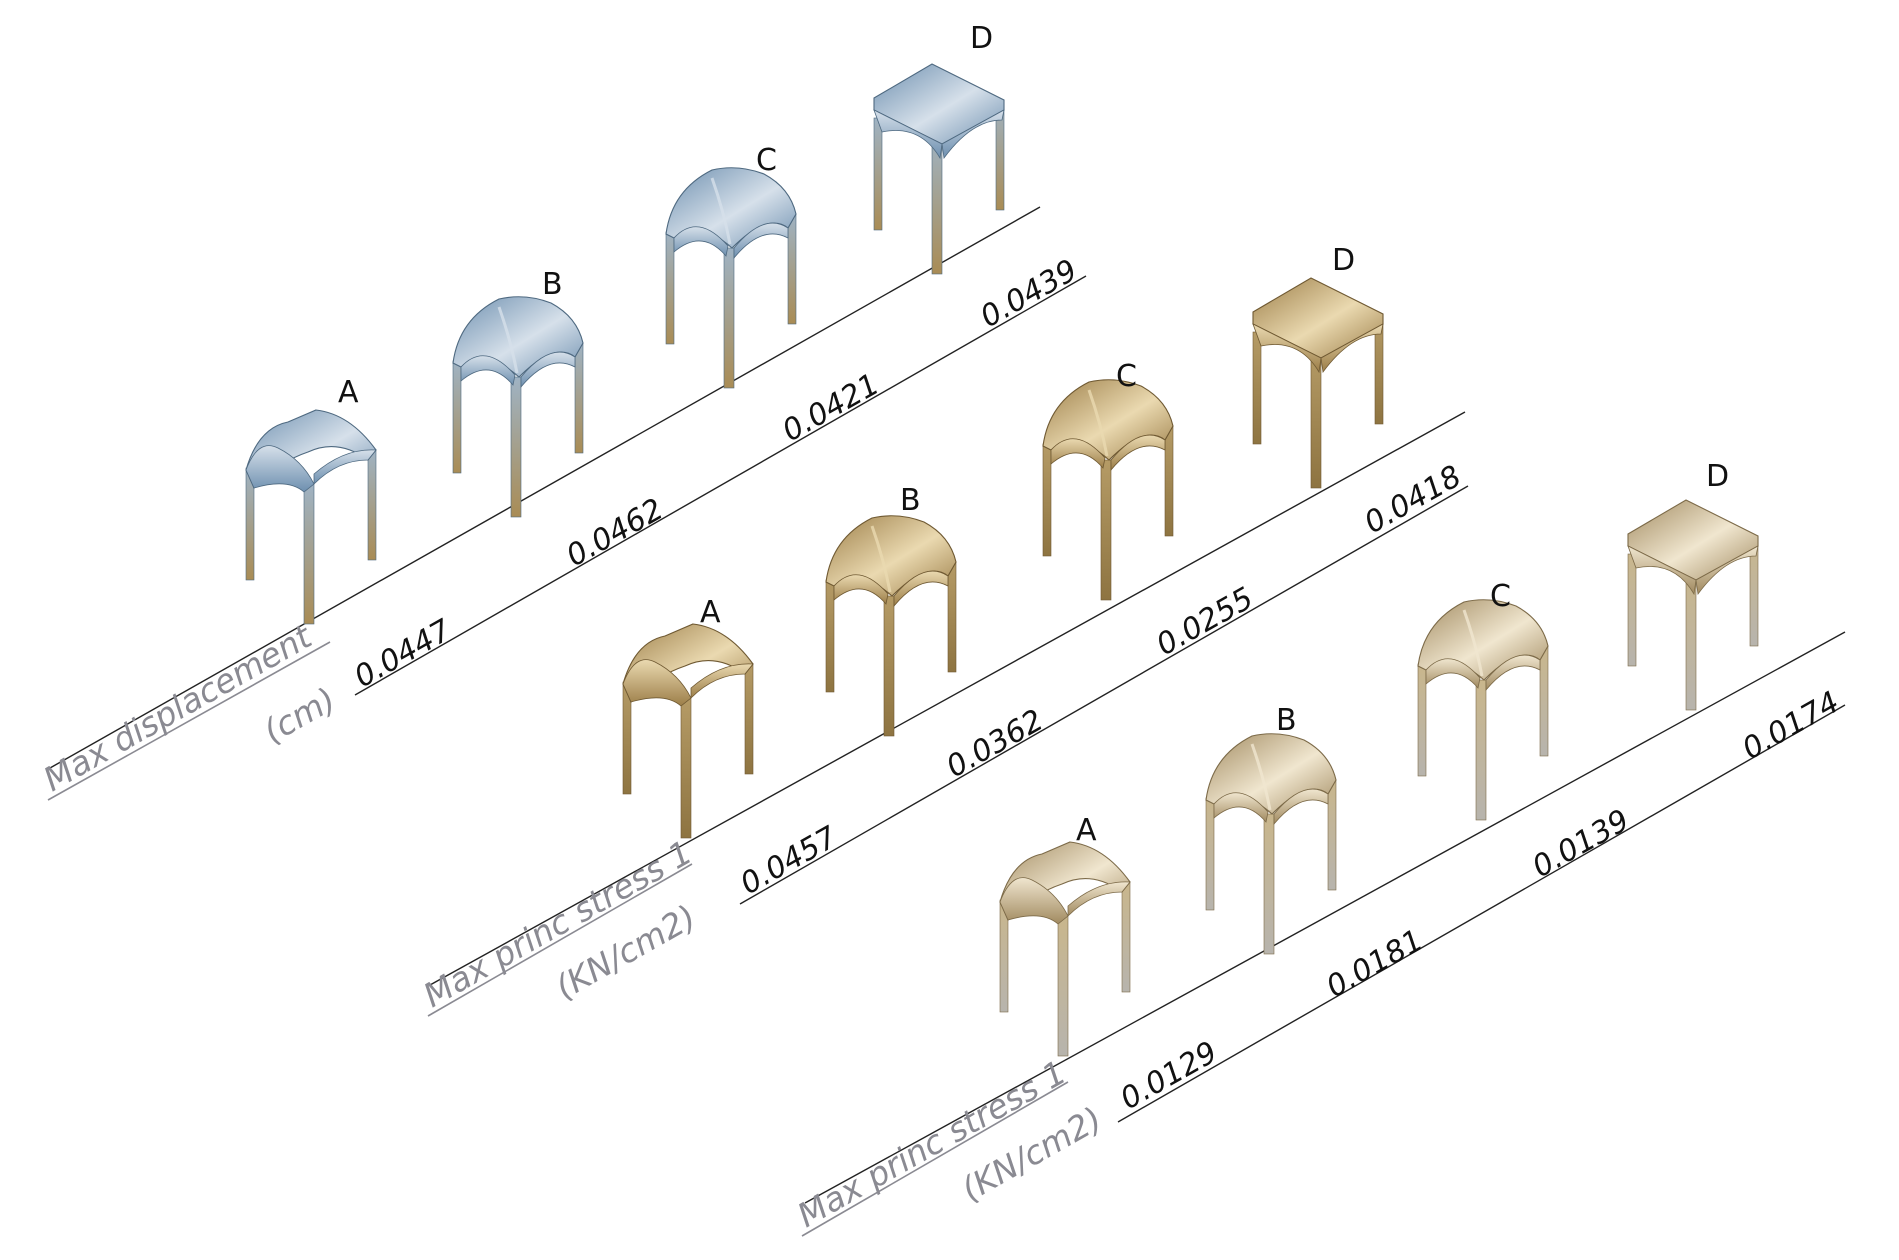 Image resolution: width=1899 pixels, height=1260 pixels. Describe the element at coordinates (995, 744) in the screenshot. I see `value-B: 0.0362` at that location.